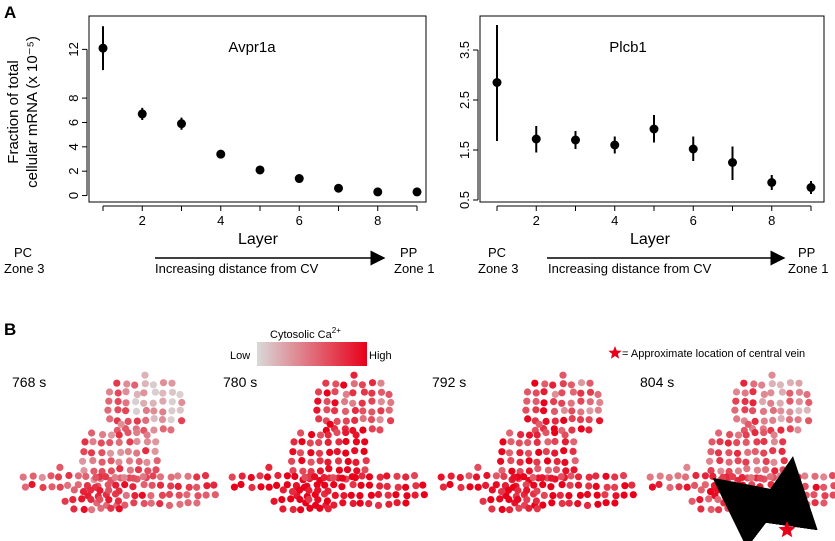 The image size is (835, 541). What do you see at coordinates (614, 220) in the screenshot?
I see `x-tick-label: 4` at bounding box center [614, 220].